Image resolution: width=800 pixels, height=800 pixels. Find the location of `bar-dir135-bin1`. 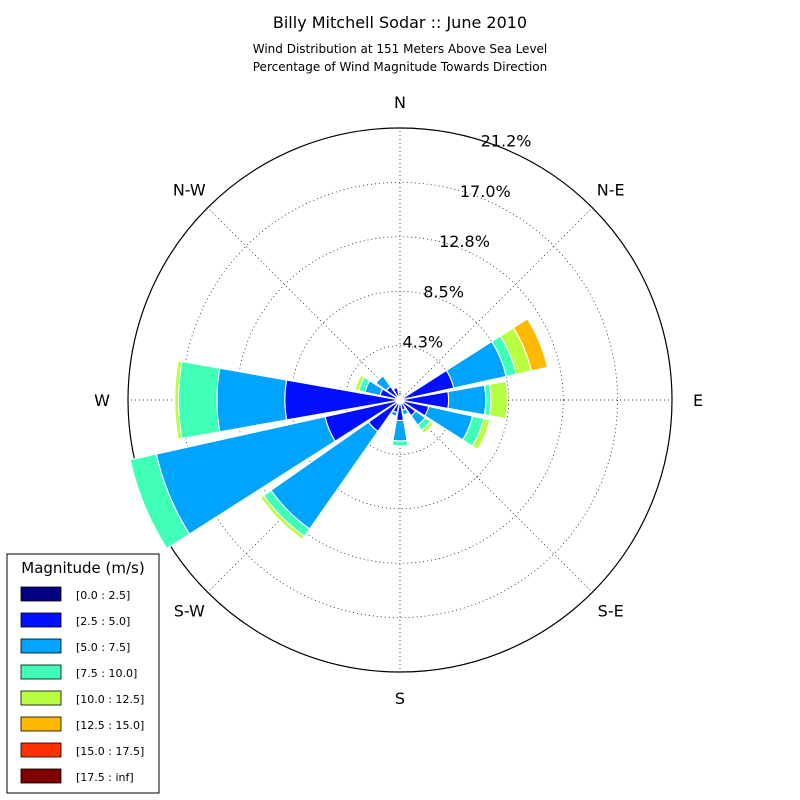

bar-dir135-bin1 is located at coordinates (408, 408).